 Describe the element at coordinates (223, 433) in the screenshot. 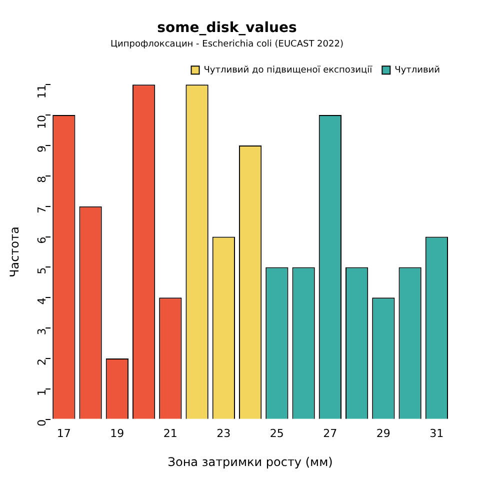

I see `x-tick-label: 23` at that location.